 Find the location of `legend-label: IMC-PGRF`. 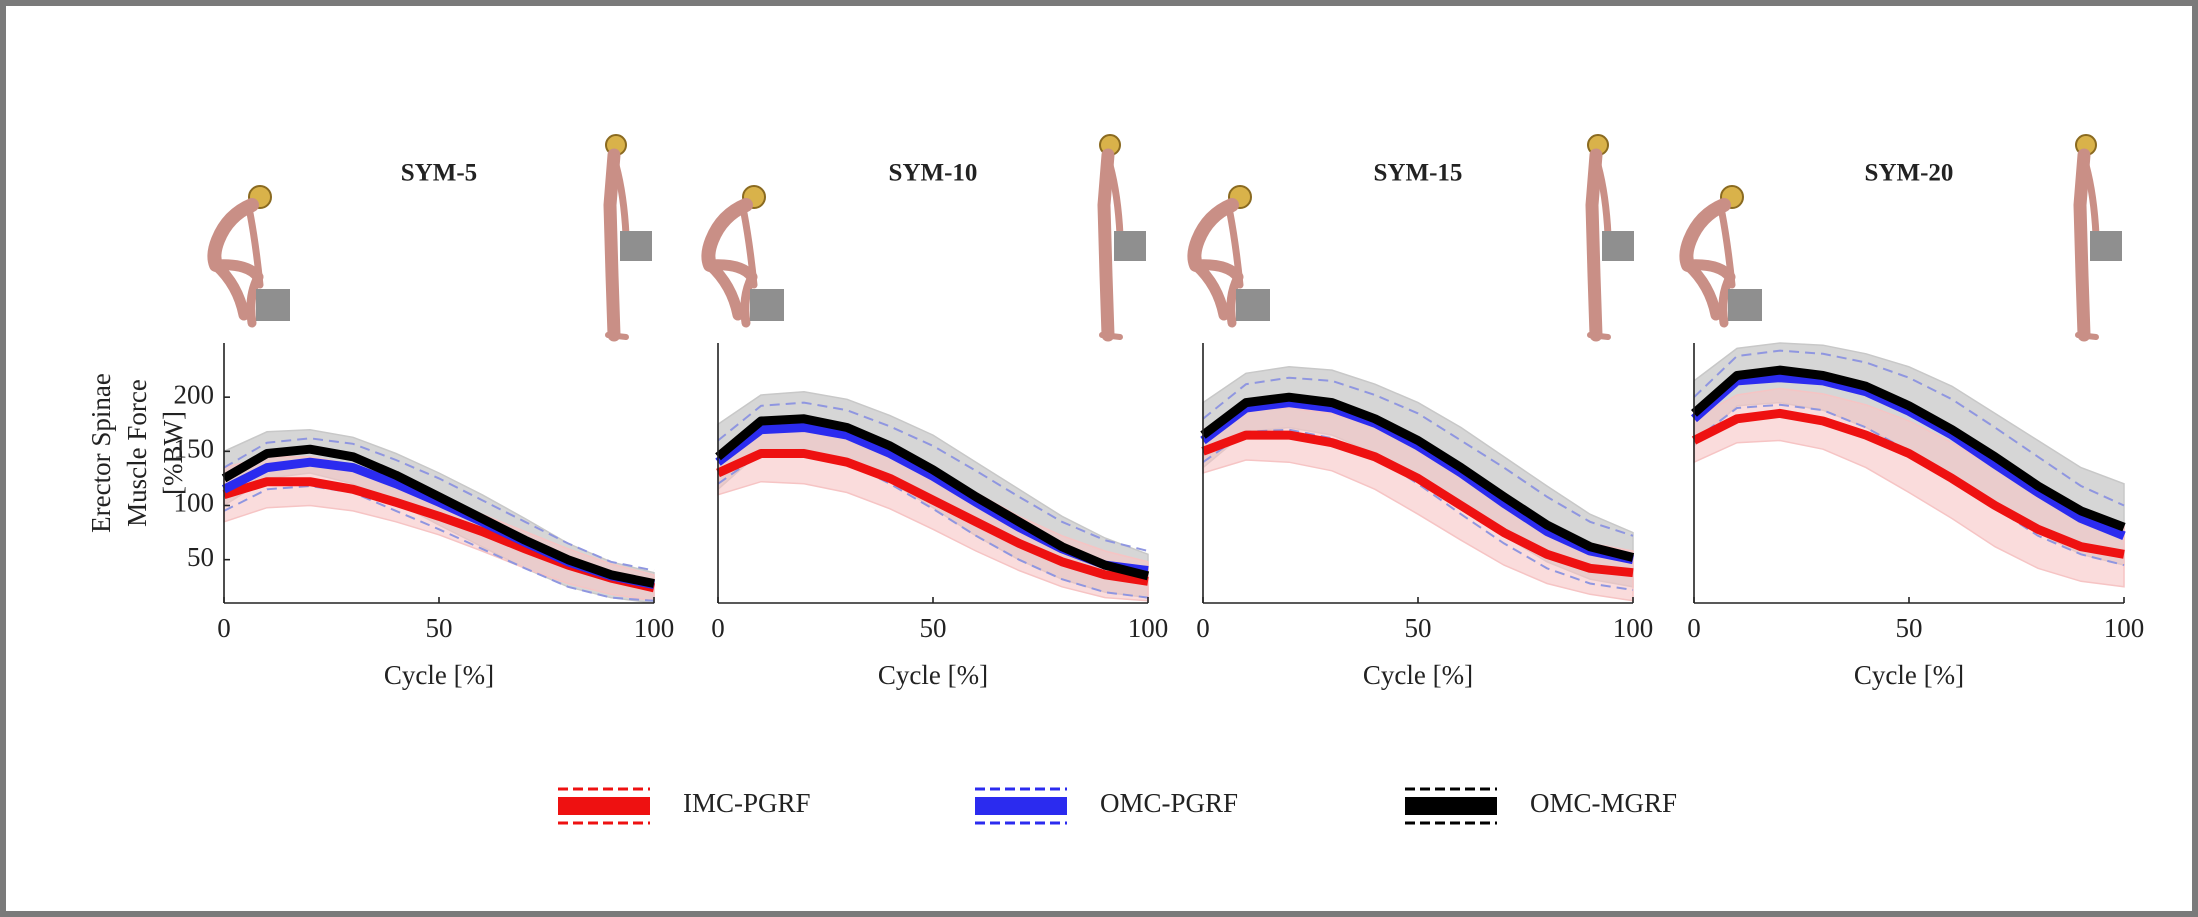

legend-label: IMC-PGRF is located at coordinates (747, 803).